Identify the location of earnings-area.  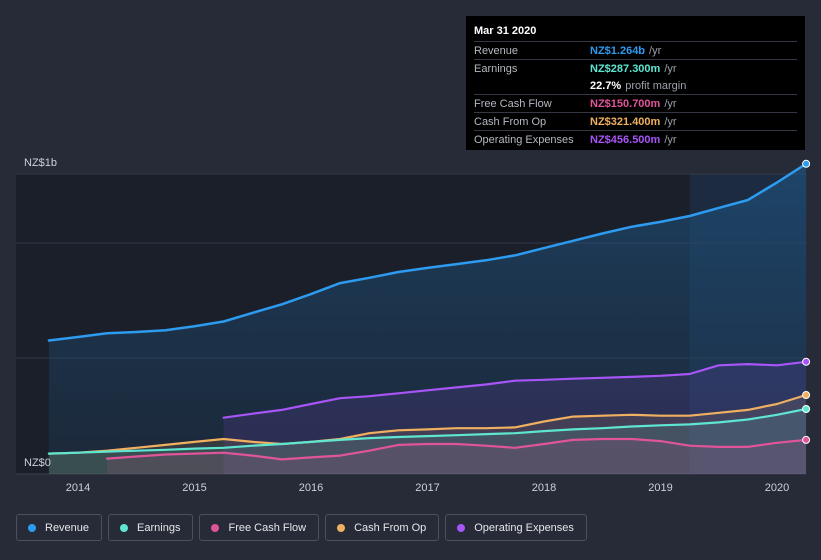
(427, 441).